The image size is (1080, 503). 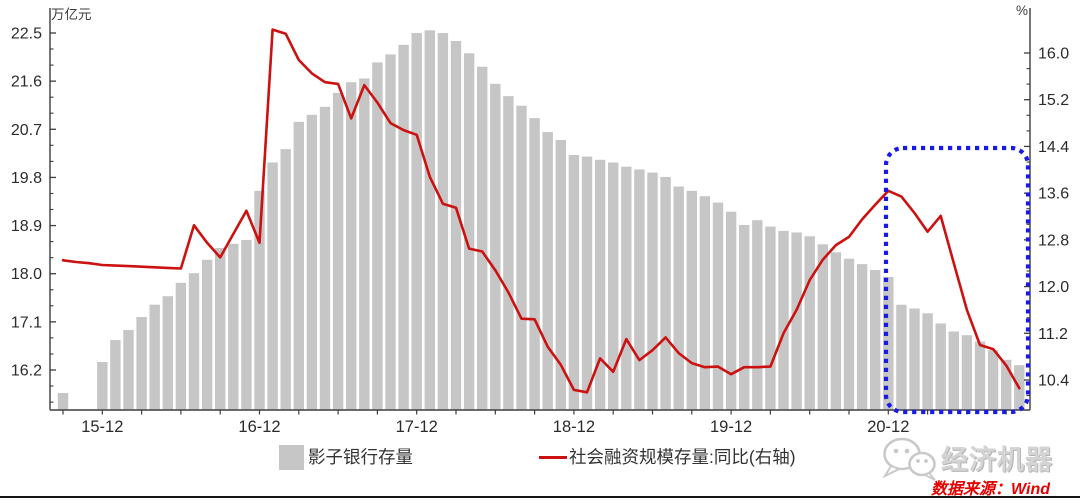 What do you see at coordinates (574, 427) in the screenshot?
I see `x-axis-label: 18-12` at bounding box center [574, 427].